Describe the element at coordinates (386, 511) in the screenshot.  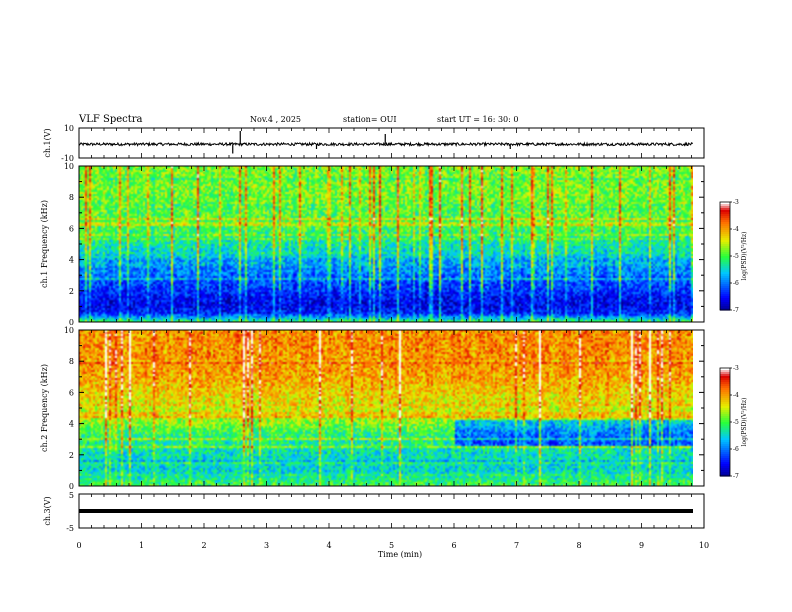
I see `ch3-trace` at that location.